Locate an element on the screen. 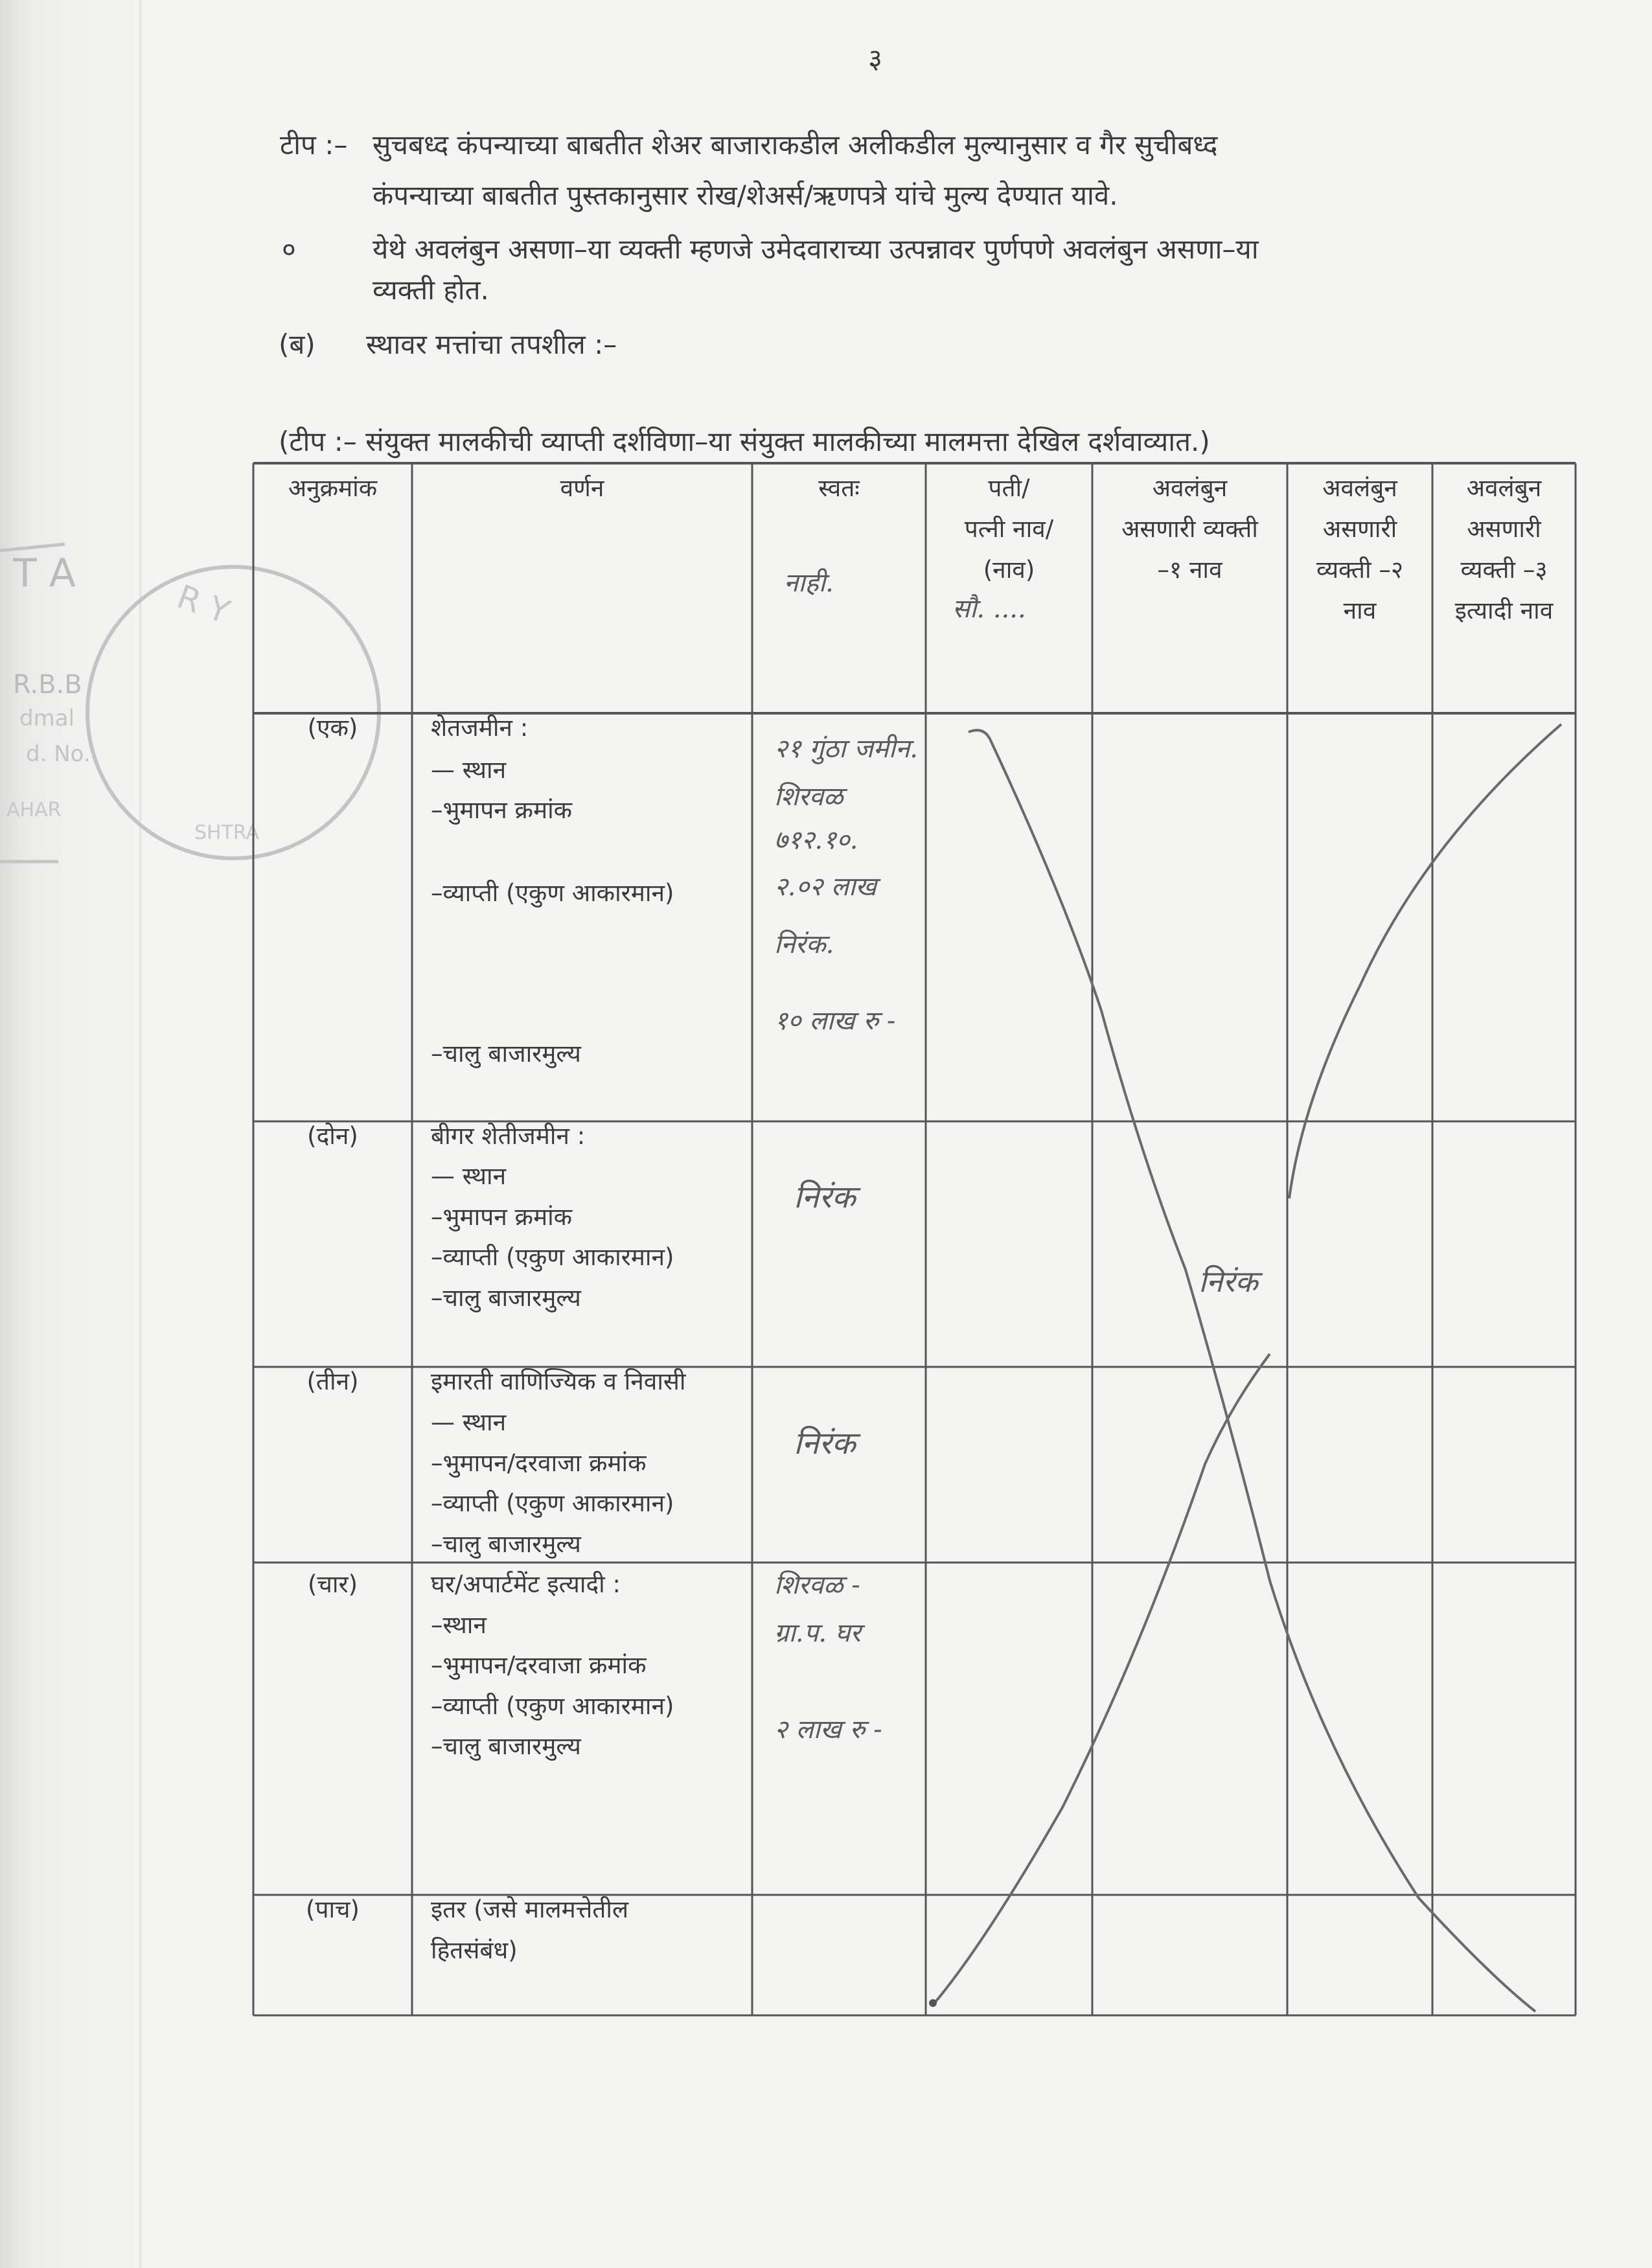  stamp-letters: d. No. is located at coordinates (58, 754).